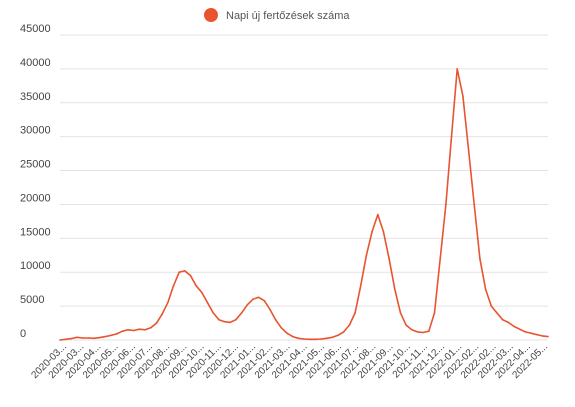 Image resolution: width=575 pixels, height=407 pixels. I want to click on legend-marker, so click(211, 15).